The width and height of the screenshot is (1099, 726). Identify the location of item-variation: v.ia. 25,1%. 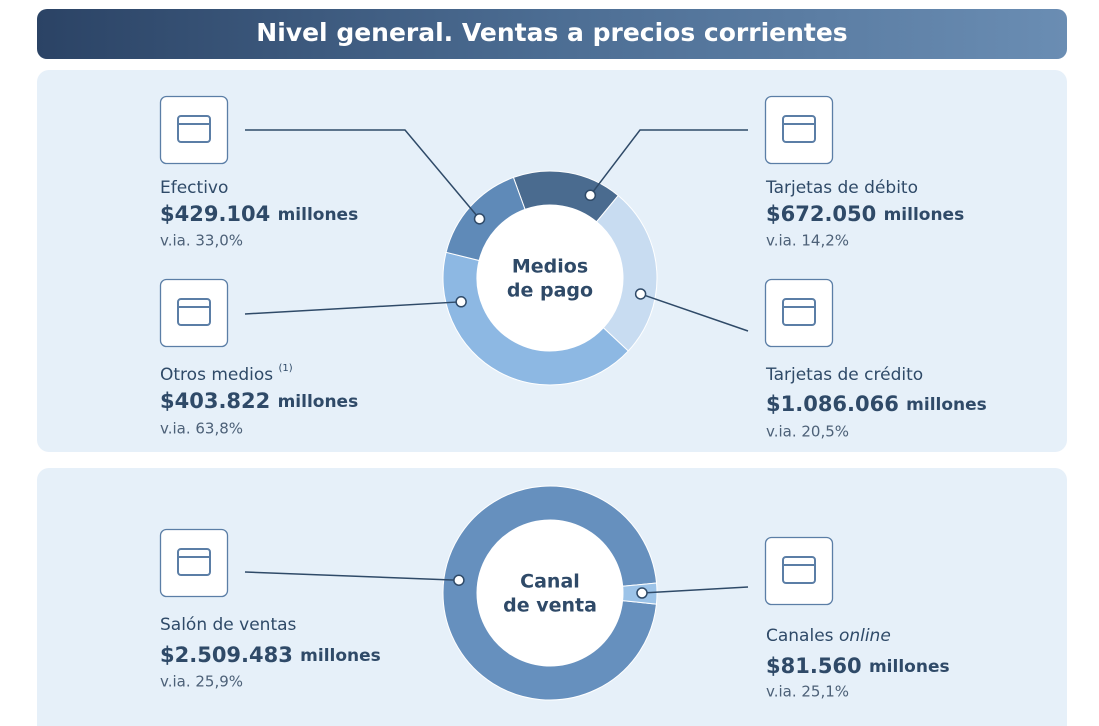
(807, 692).